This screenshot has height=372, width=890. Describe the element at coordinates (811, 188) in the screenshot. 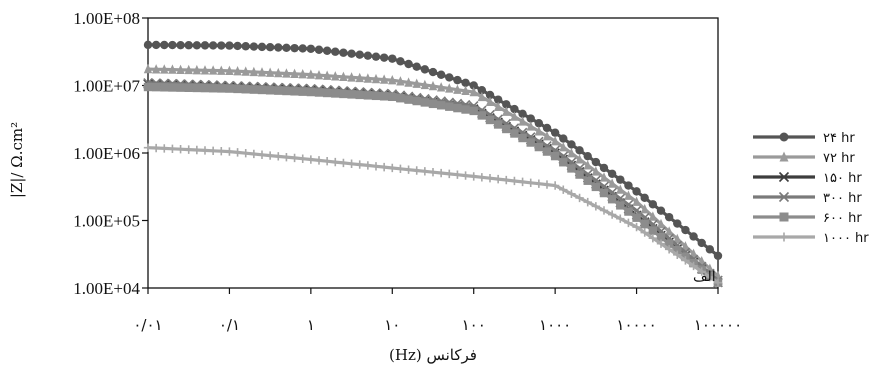

I see `legend: ۲۴ hr ۷۲ hr ۱۵۰ hr ۳۰۰ hr ۶۰۰ hr ۱۰۰۰ hr` at that location.